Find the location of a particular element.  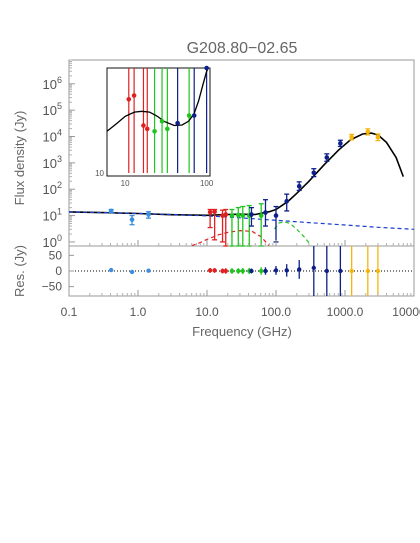

x-tick-label: 10000.0 is located at coordinates (406, 312).